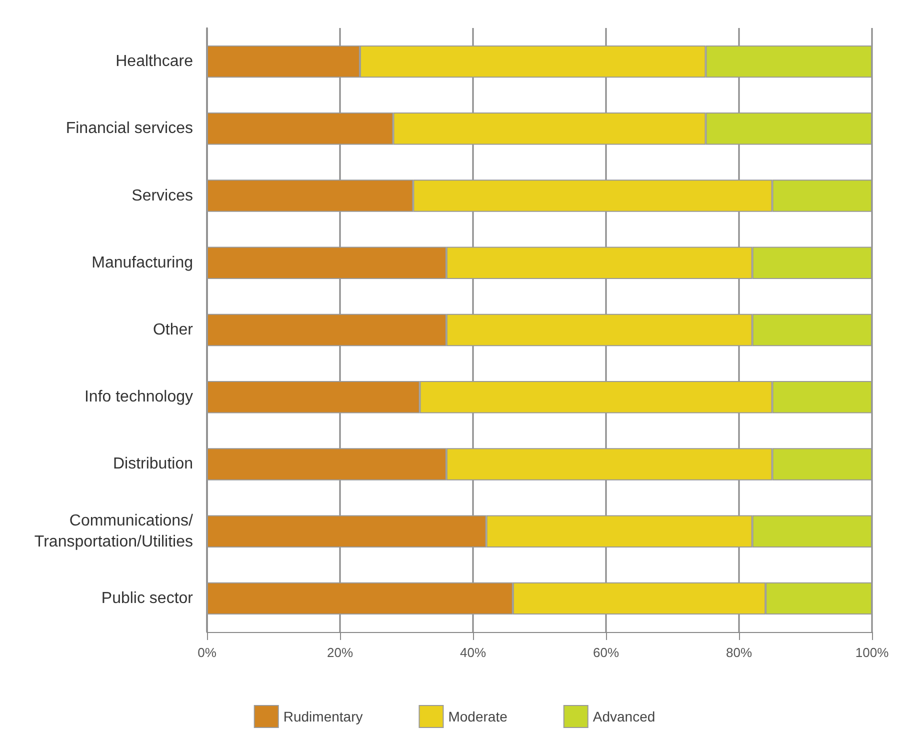 This screenshot has width=909, height=749. What do you see at coordinates (142, 263) in the screenshot?
I see `y-tick-label: Manufacturing` at bounding box center [142, 263].